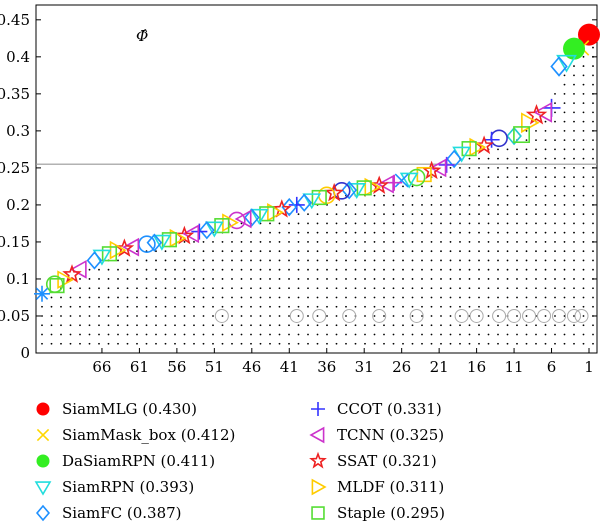 This screenshot has height=526, width=600. What do you see at coordinates (374, 409) in the screenshot?
I see `legend-item: CCOT (0.331)` at bounding box center [374, 409].